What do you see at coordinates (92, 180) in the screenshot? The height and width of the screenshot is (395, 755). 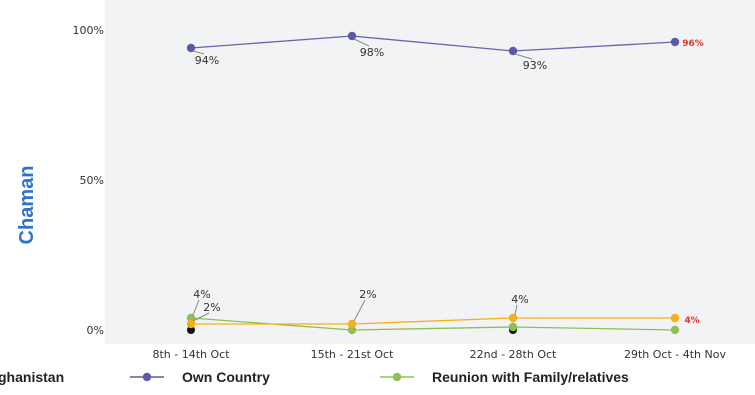 I see `y-tick-label: 50%` at bounding box center [92, 180].